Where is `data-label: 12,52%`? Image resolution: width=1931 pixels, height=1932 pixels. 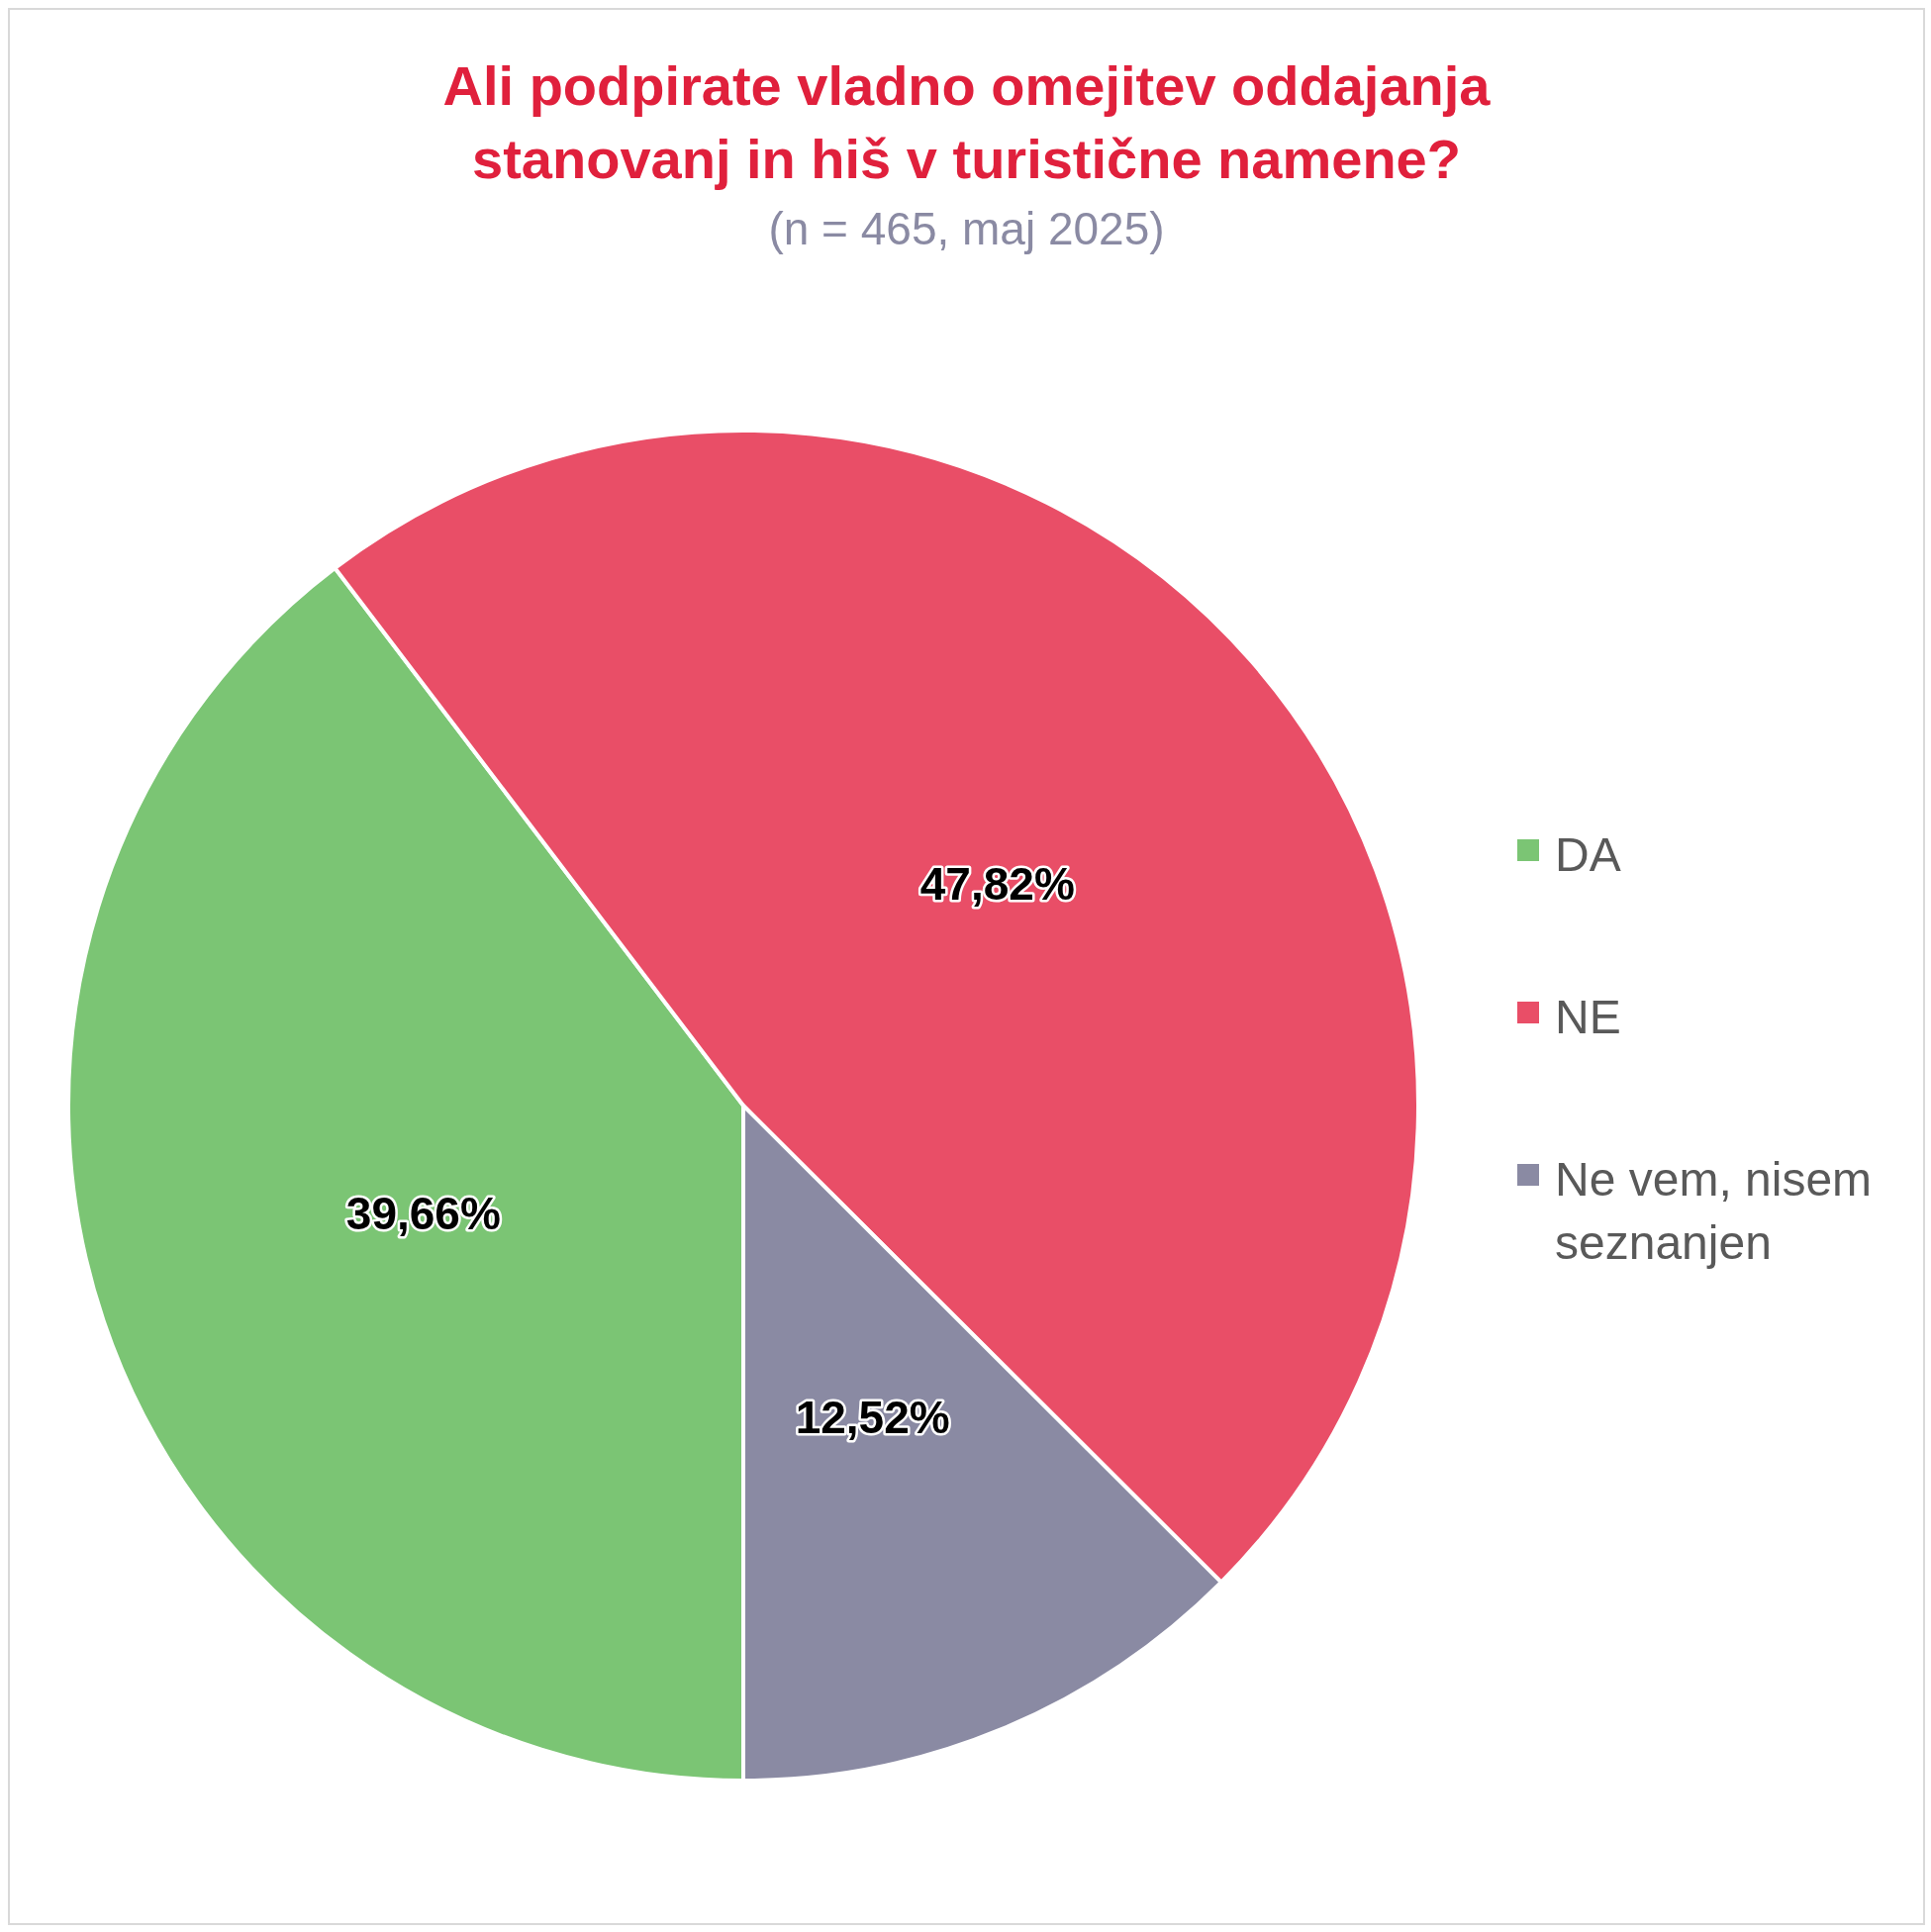 data-label: 12,52% is located at coordinates (872, 1417).